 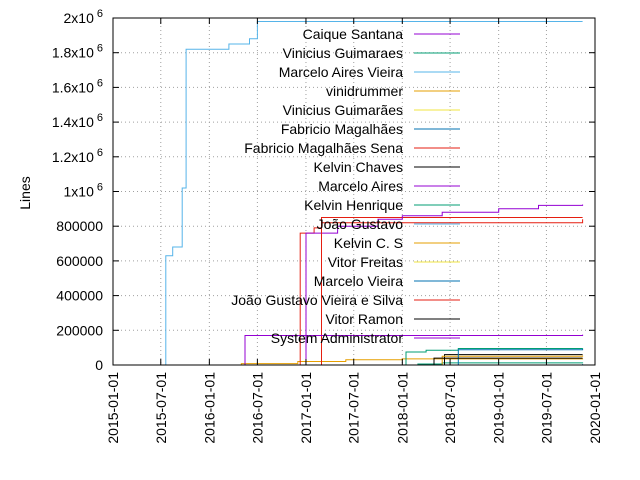 What do you see at coordinates (343, 53) in the screenshot?
I see `legend-label: Vinicius Guimaraes` at bounding box center [343, 53].